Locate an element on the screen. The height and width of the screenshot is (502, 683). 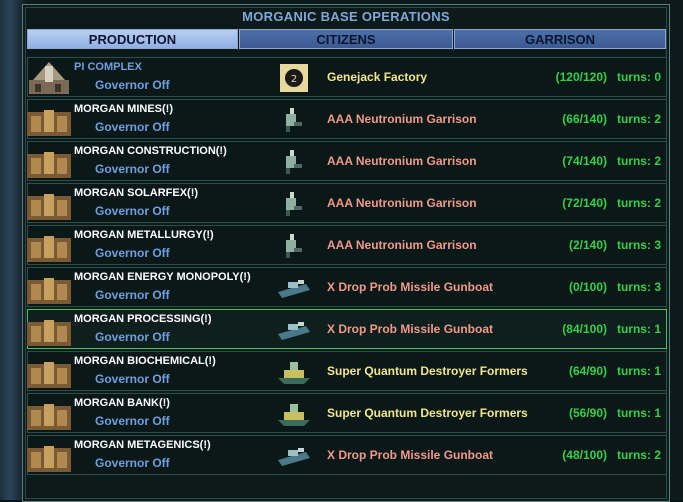
svg-text: 2 is located at coordinates (294, 79).